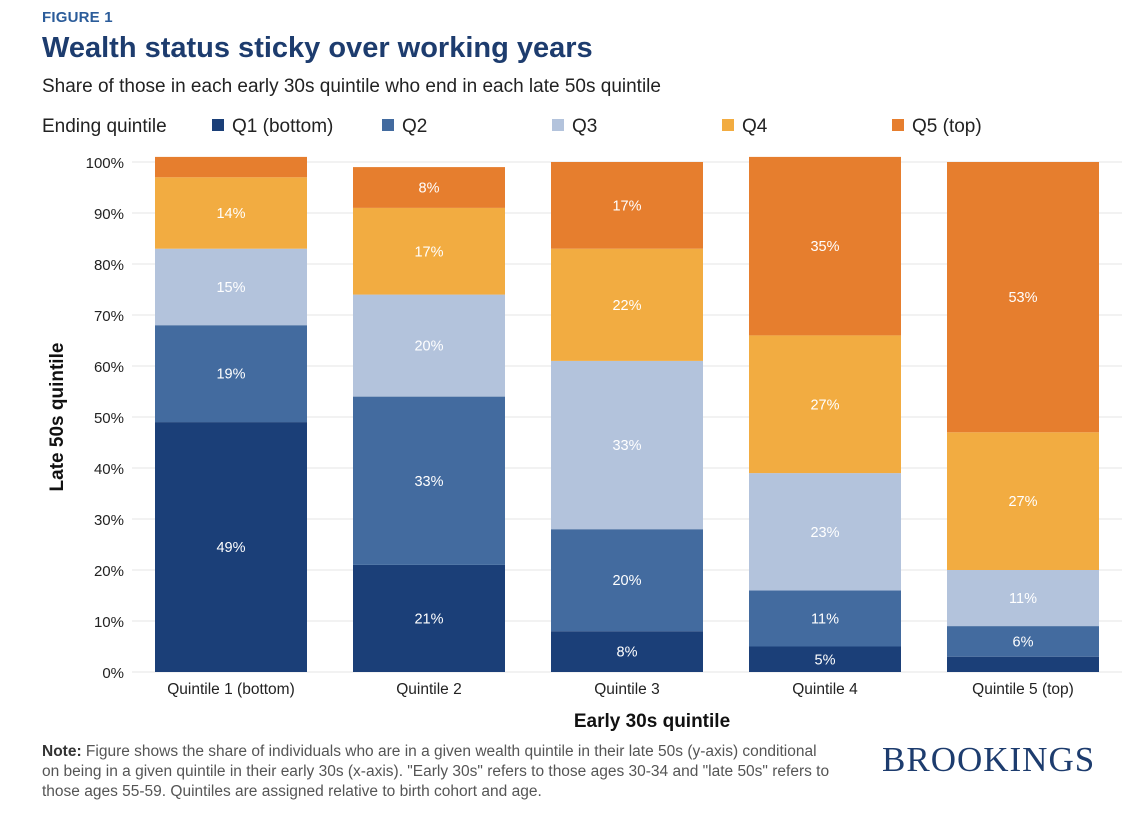  What do you see at coordinates (109, 367) in the screenshot?
I see `y-tick-label: 60%` at bounding box center [109, 367].